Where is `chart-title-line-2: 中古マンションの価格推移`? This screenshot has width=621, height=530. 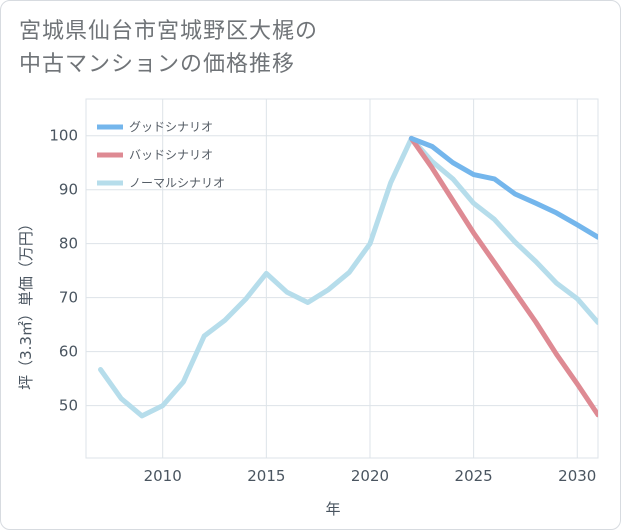
chart-title-line-2: 中古マンションの価格推移 is located at coordinates (157, 64).